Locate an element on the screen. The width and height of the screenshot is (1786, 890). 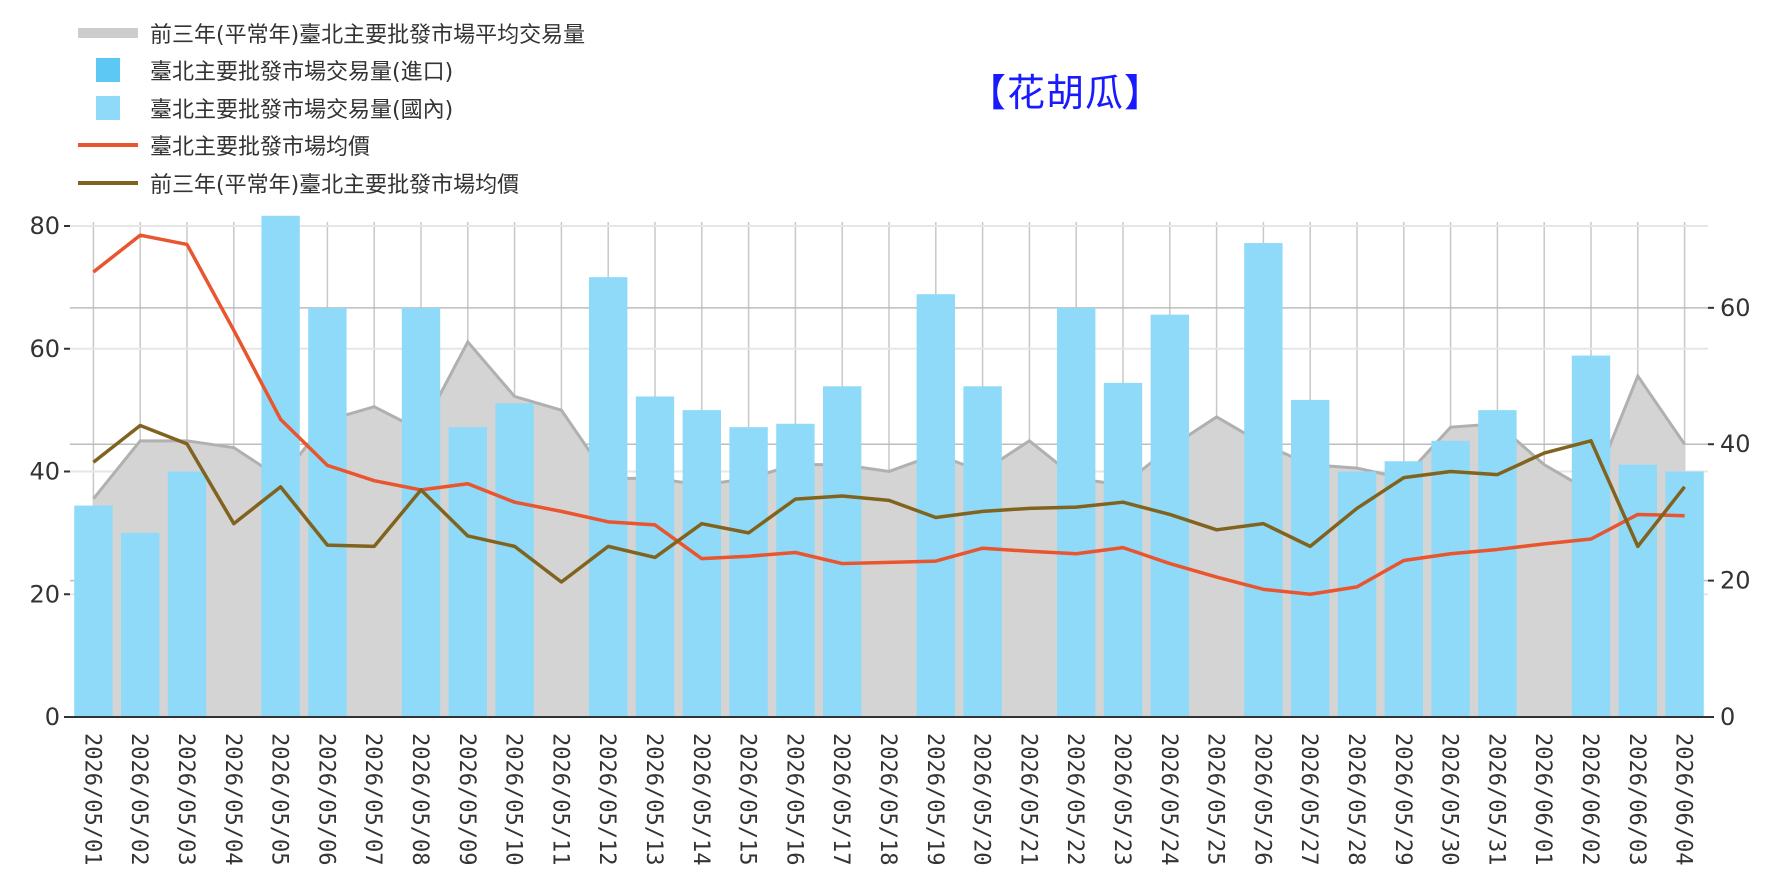
right-axis-tick-label: 20 is located at coordinates (1735, 581).